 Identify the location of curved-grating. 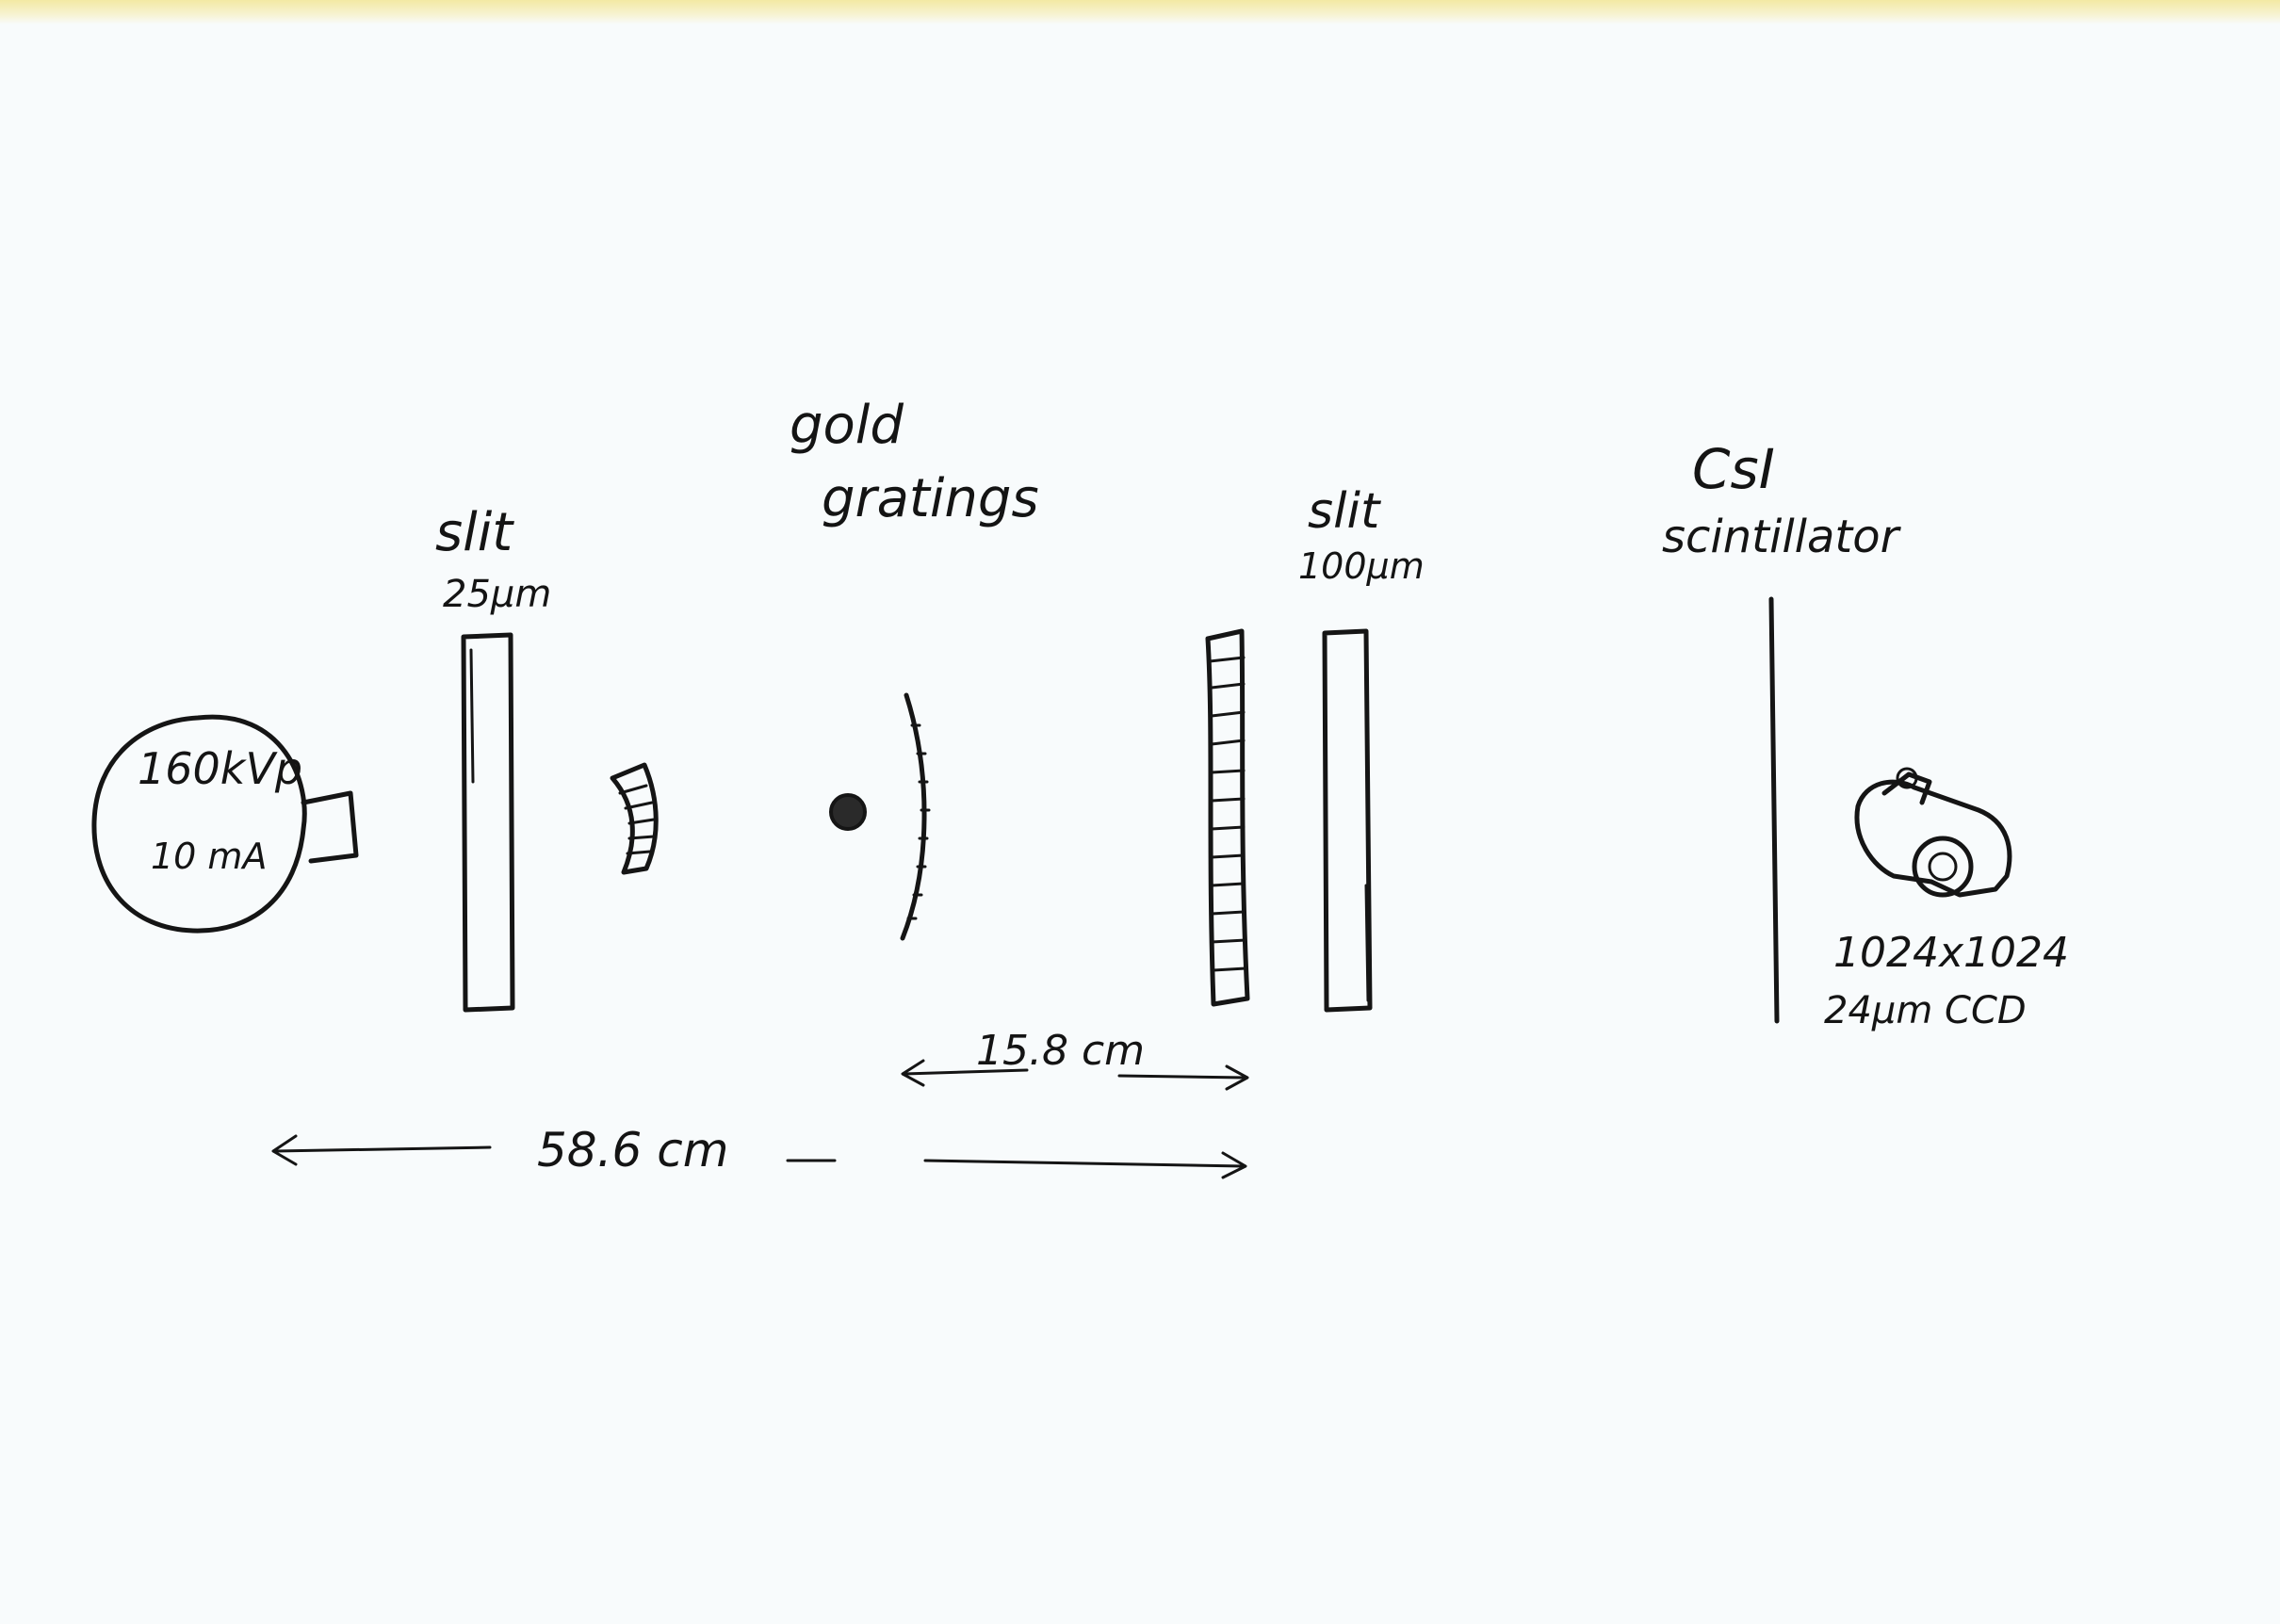
(913, 816).